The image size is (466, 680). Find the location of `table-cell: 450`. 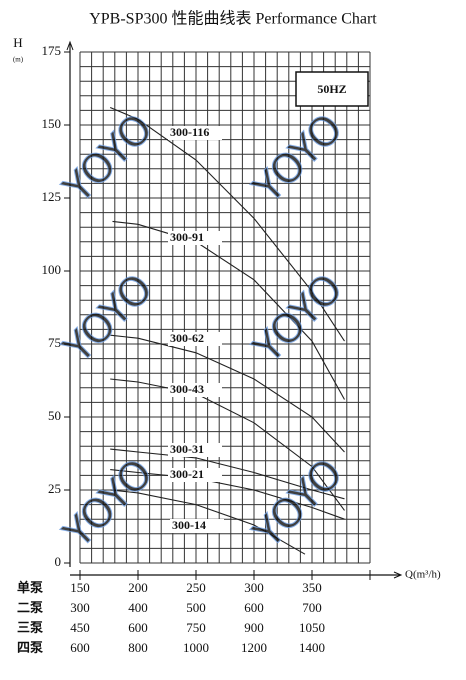

table-cell: 450 is located at coordinates (80, 627).